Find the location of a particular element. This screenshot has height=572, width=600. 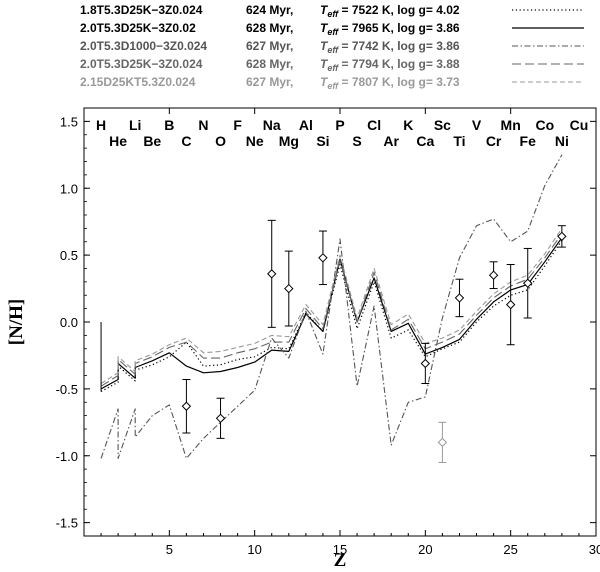

element-label: N is located at coordinates (203, 125).